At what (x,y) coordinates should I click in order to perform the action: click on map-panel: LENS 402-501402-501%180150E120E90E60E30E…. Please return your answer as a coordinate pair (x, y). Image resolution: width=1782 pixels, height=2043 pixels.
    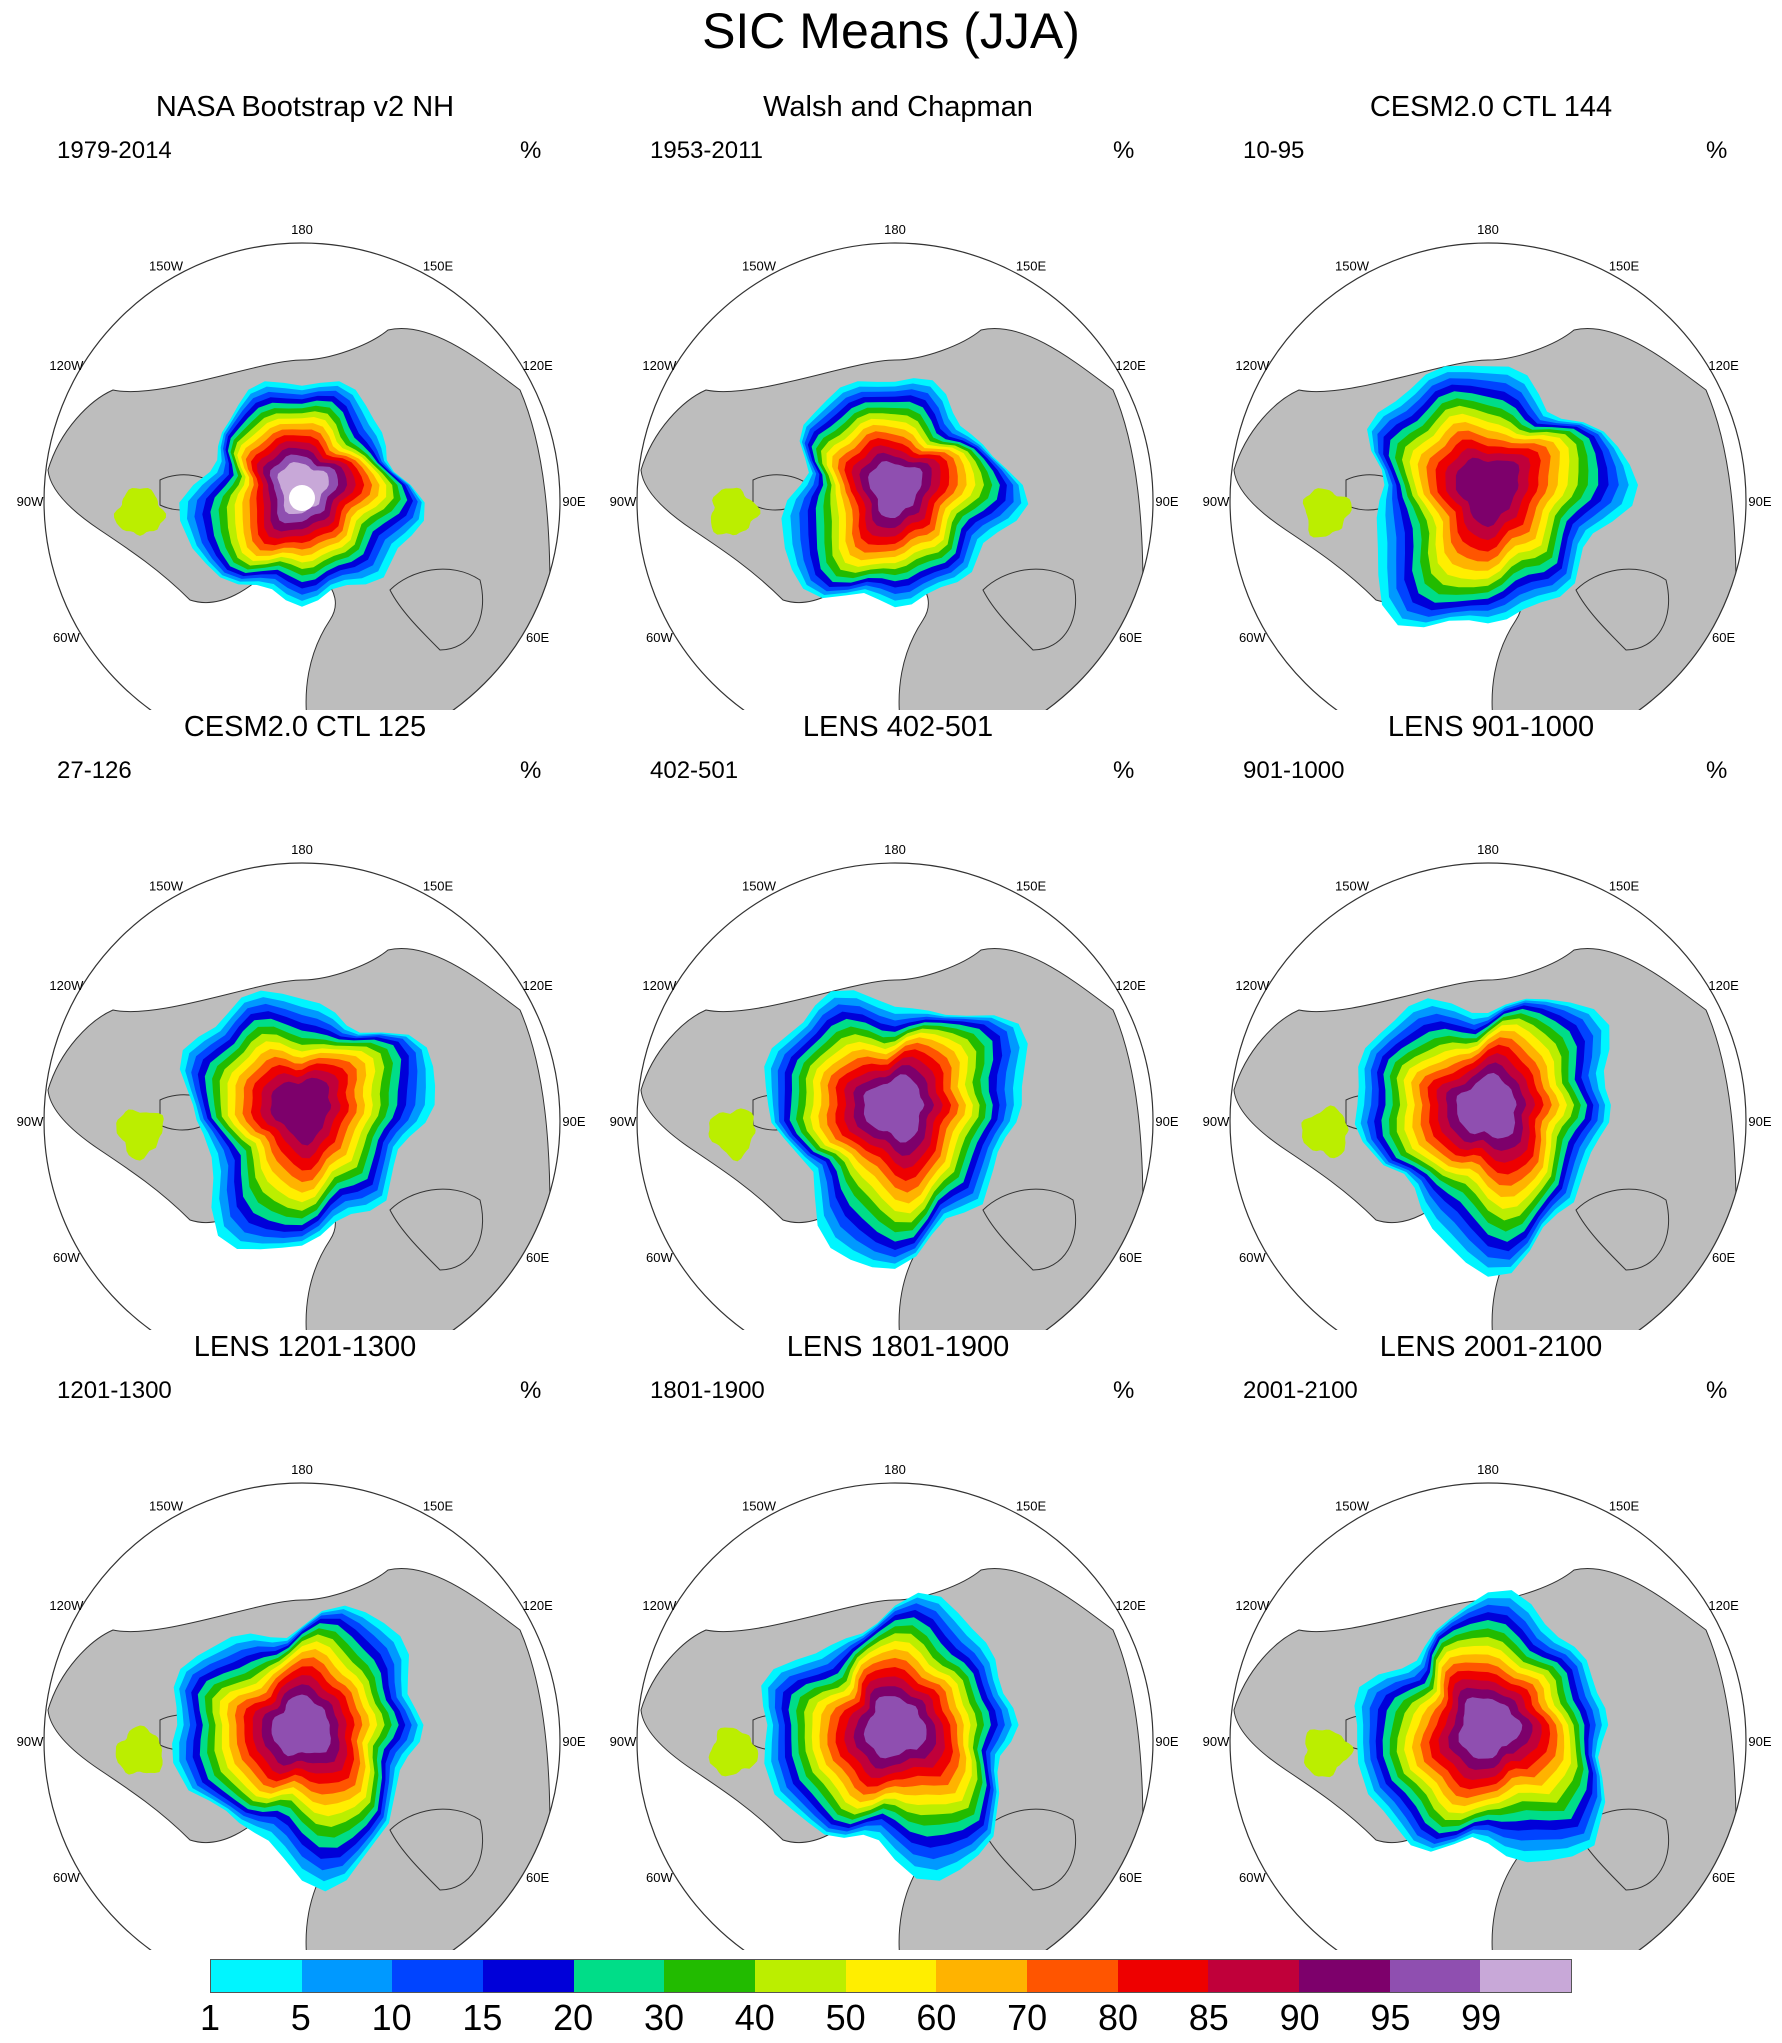
    Looking at the image, I should click on (898, 1020).